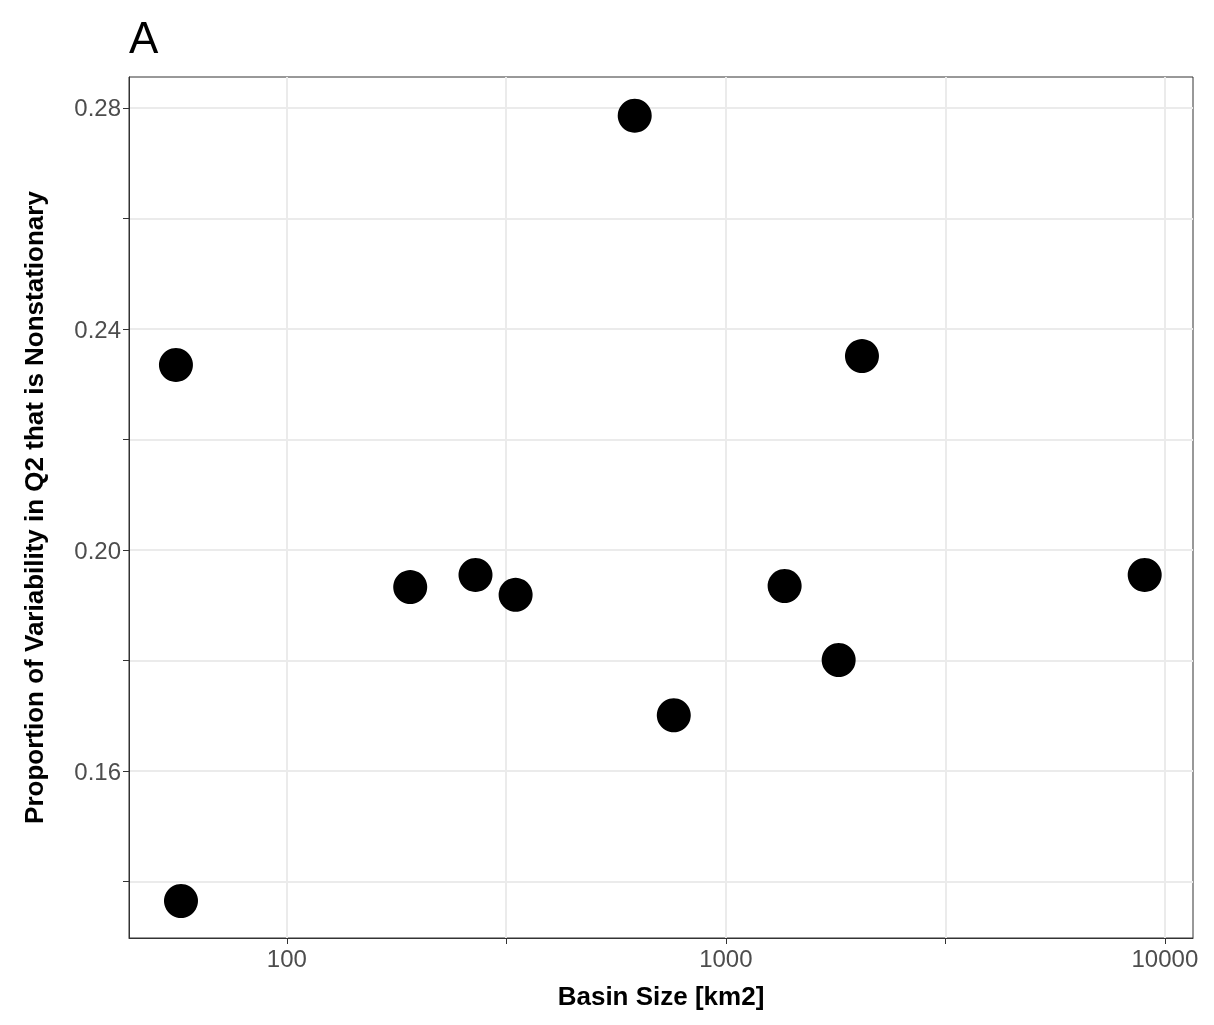 This screenshot has height=1025, width=1214. Describe the element at coordinates (144, 37) in the screenshot. I see `chart-title: A` at that location.